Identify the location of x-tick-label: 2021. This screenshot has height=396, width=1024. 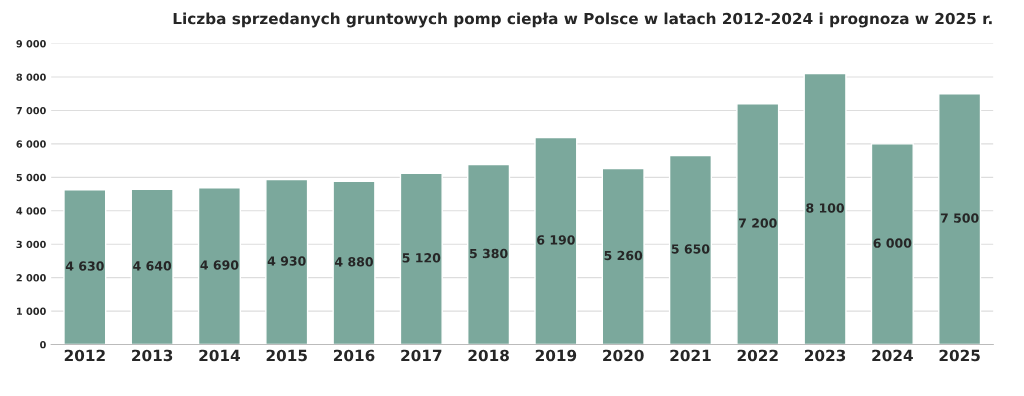
(690, 355).